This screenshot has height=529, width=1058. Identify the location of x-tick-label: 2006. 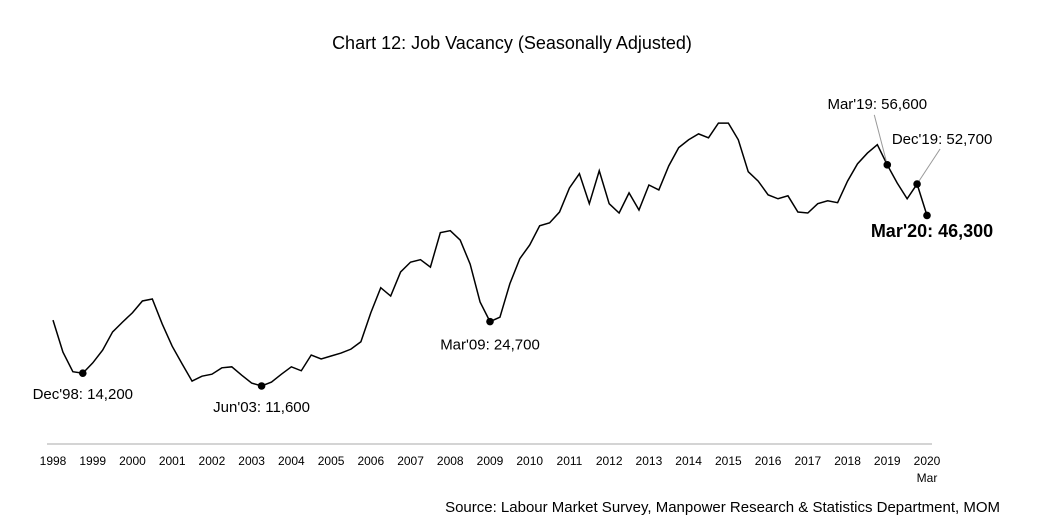
(370, 461).